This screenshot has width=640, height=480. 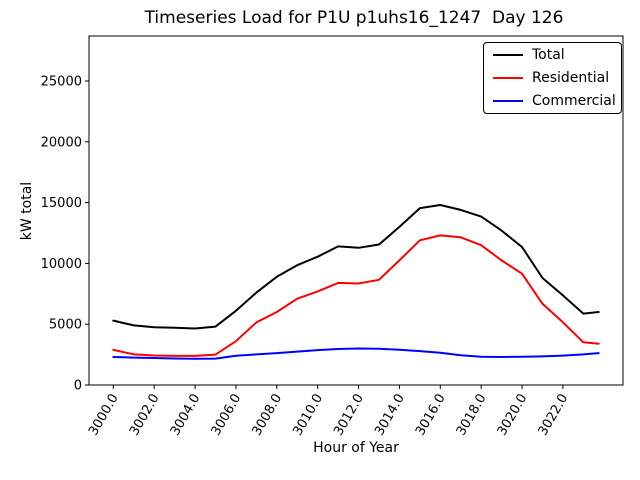 I want to click on y-tick-label: 25000, so click(x=61, y=81).